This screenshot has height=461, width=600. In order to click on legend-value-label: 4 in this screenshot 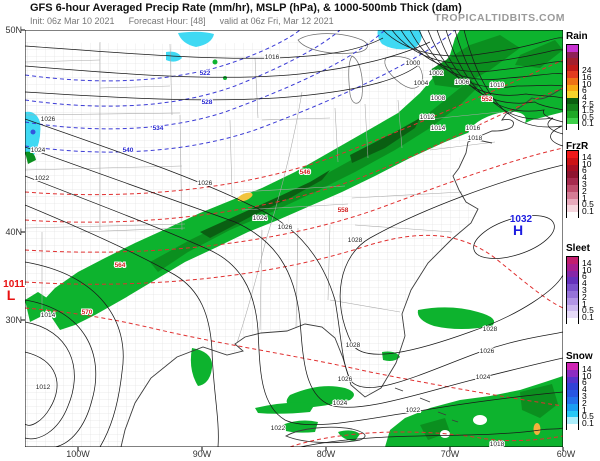, I will do `click(584, 283)`.